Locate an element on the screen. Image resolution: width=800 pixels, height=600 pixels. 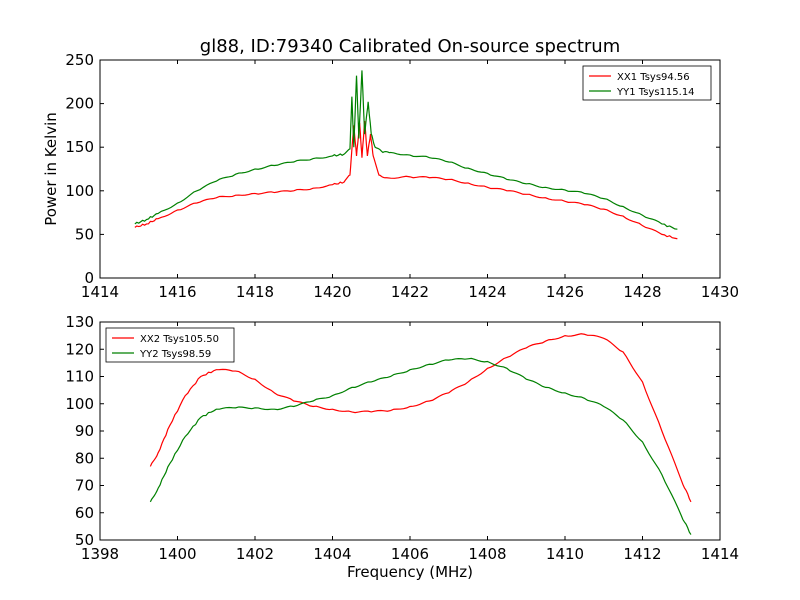
legend-label: YY2 Tsys98.59 is located at coordinates (175, 354).